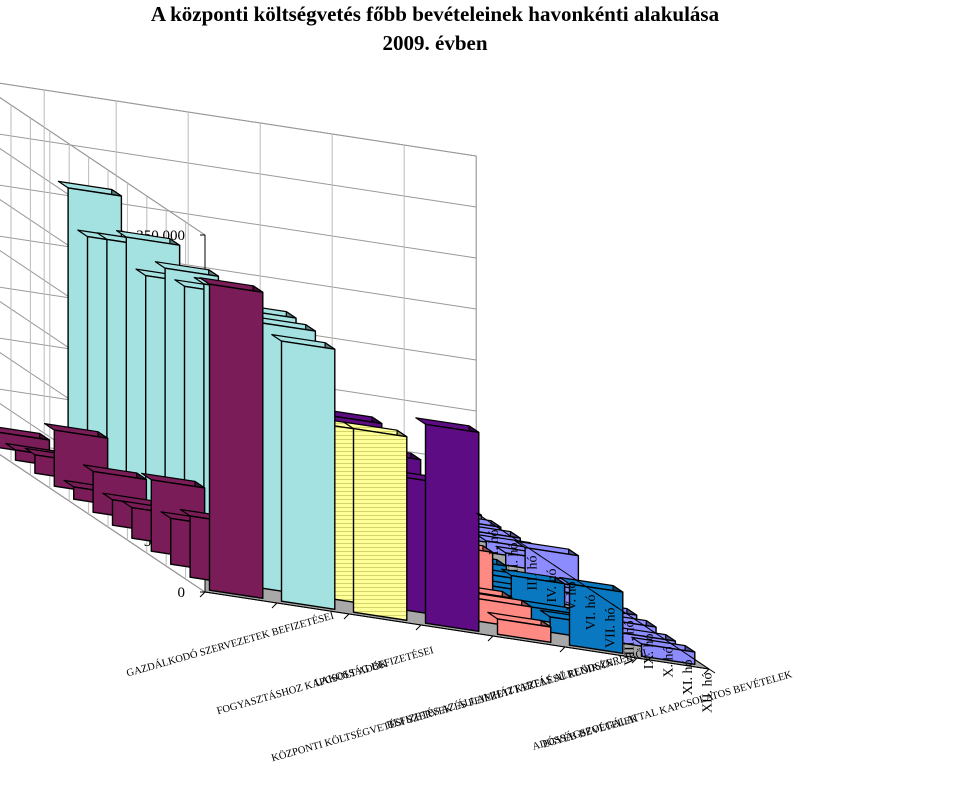 Image resolution: width=960 pixels, height=785 pixels. I want to click on category-label: GAZDÁLKODÓ SZERVEZETEK BEFIZETÉSEI, so click(230, 645).